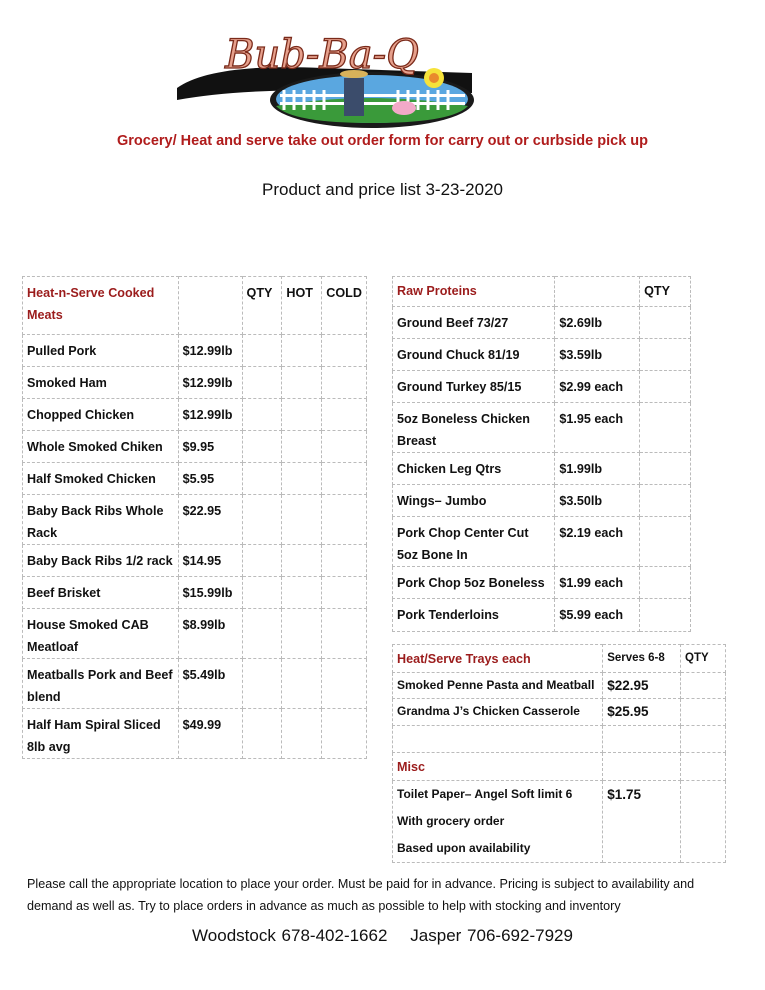  What do you see at coordinates (473, 322) in the screenshot?
I see `item-name: Ground Beef 73/27` at bounding box center [473, 322].